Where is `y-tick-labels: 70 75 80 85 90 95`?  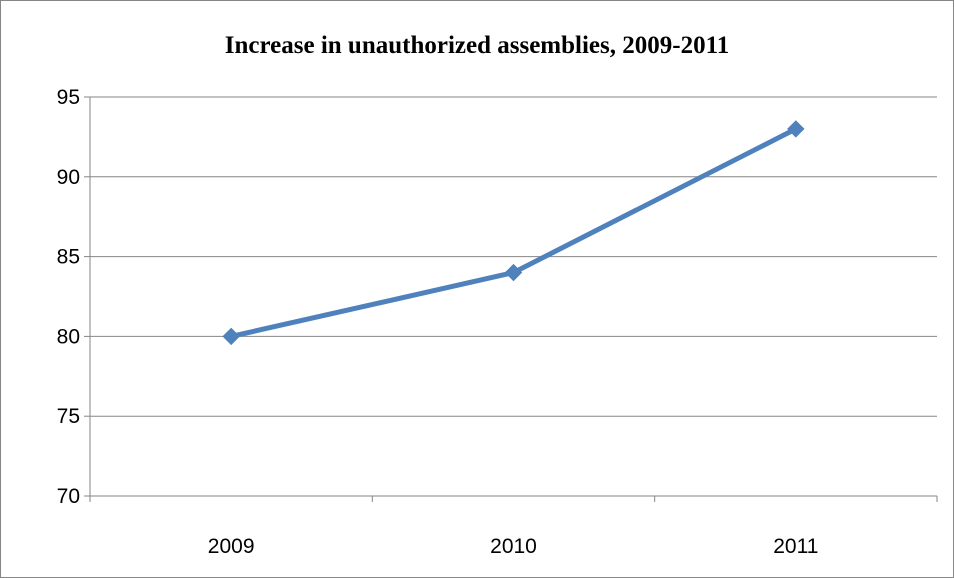
y-tick-labels: 70 75 80 85 90 95 is located at coordinates (68, 297).